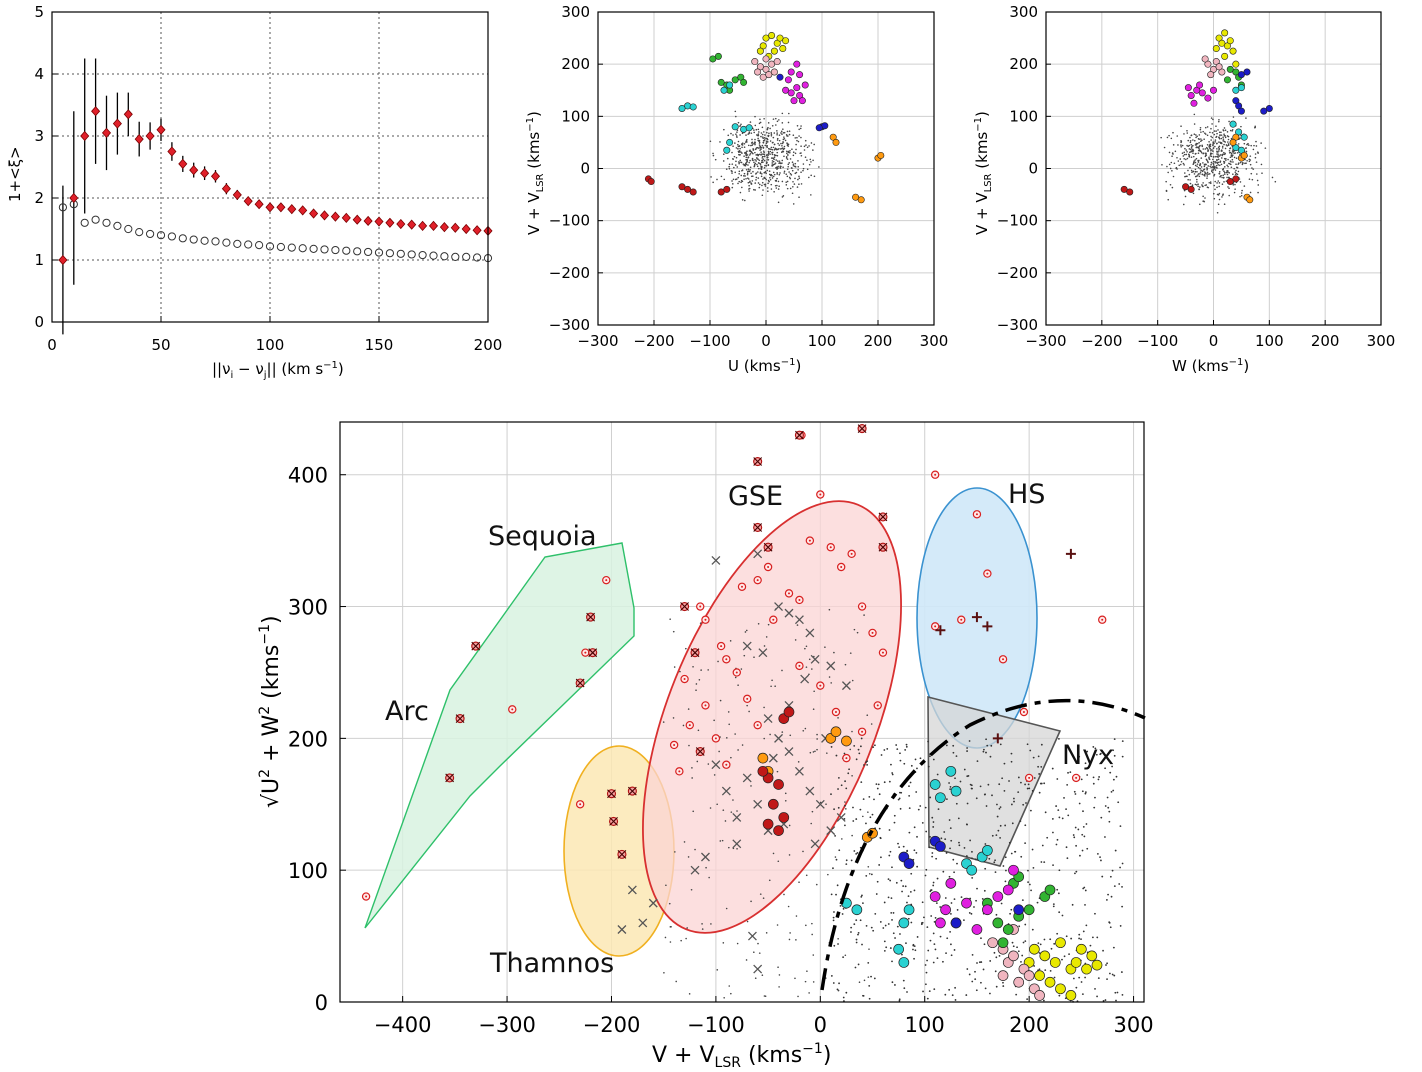  What do you see at coordinates (772, 717) in the screenshot?
I see `gse-region` at bounding box center [772, 717].